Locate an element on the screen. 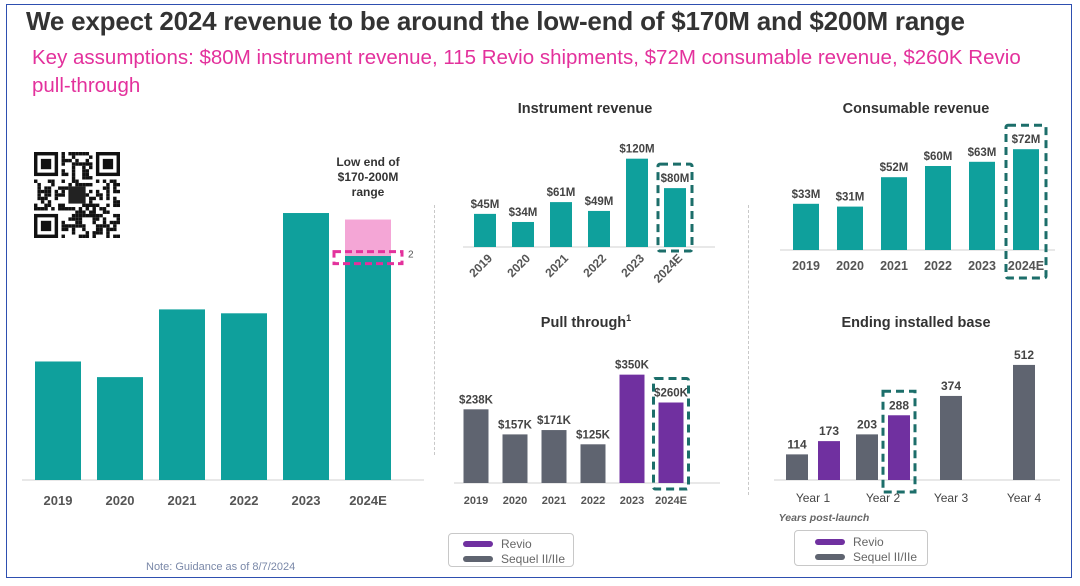 This screenshot has height=586, width=1080. data-label: 512 is located at coordinates (1024, 355).